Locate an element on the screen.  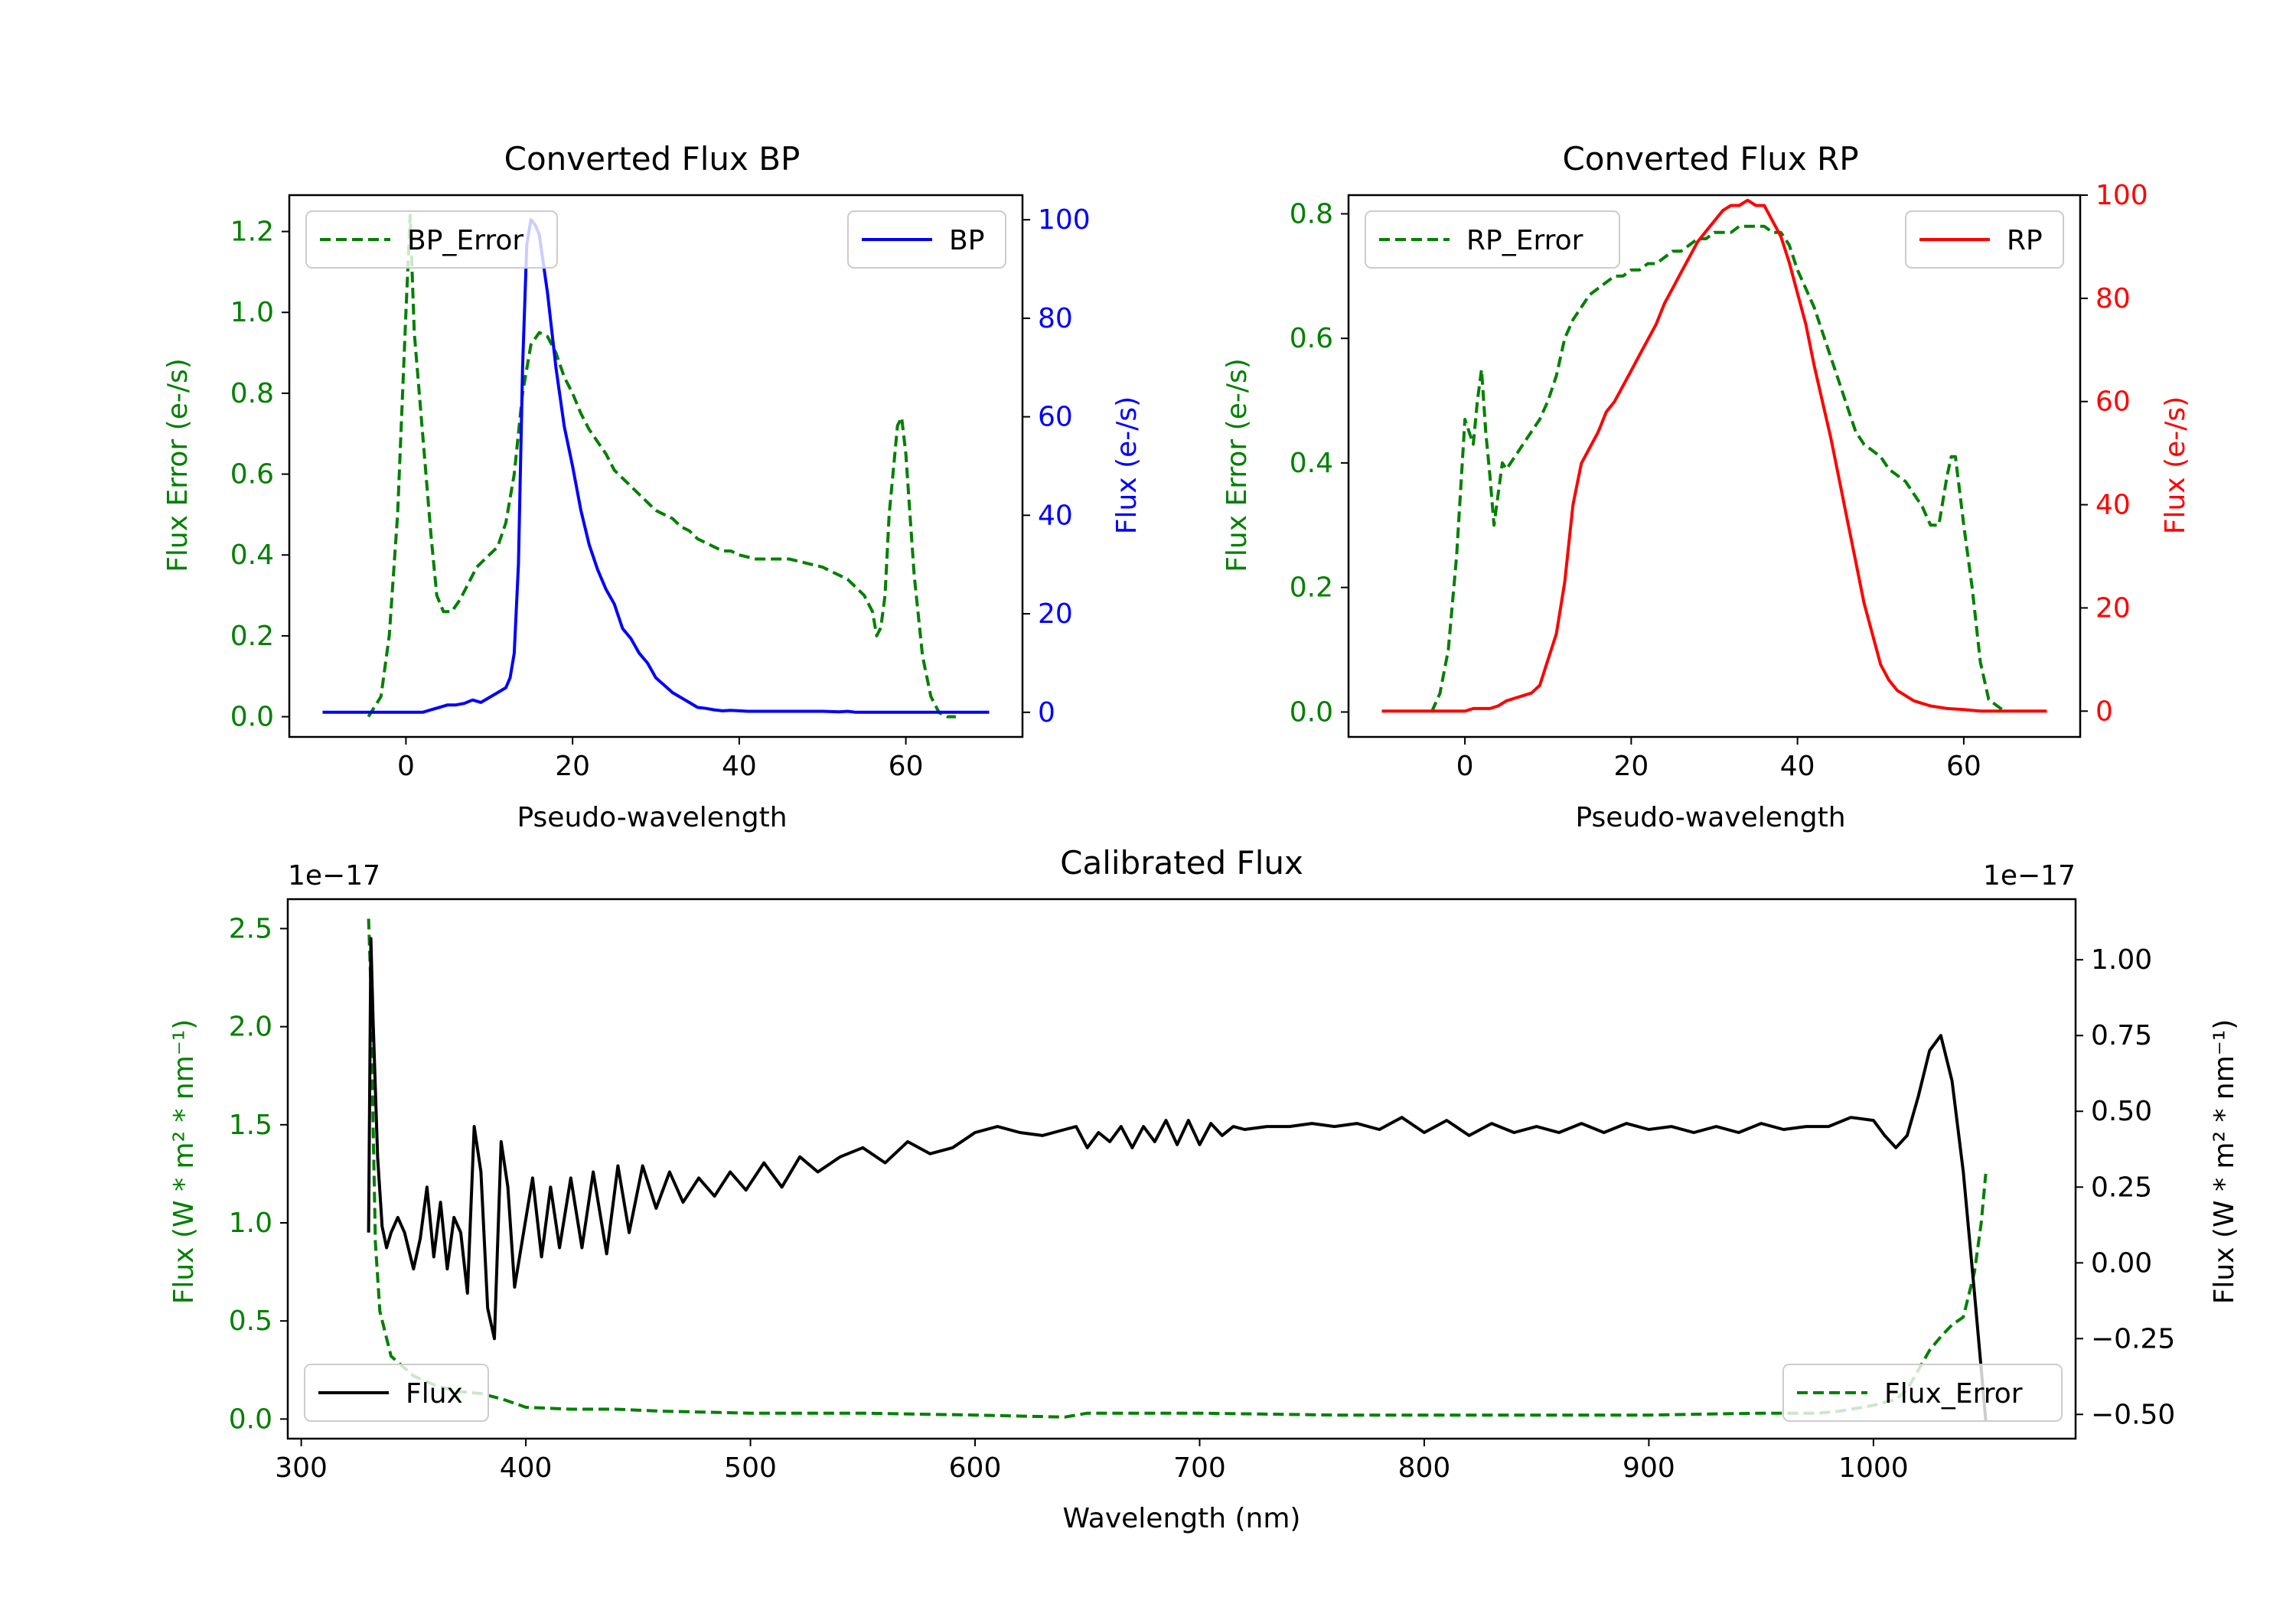
bp-axes-frame is located at coordinates (656, 466).